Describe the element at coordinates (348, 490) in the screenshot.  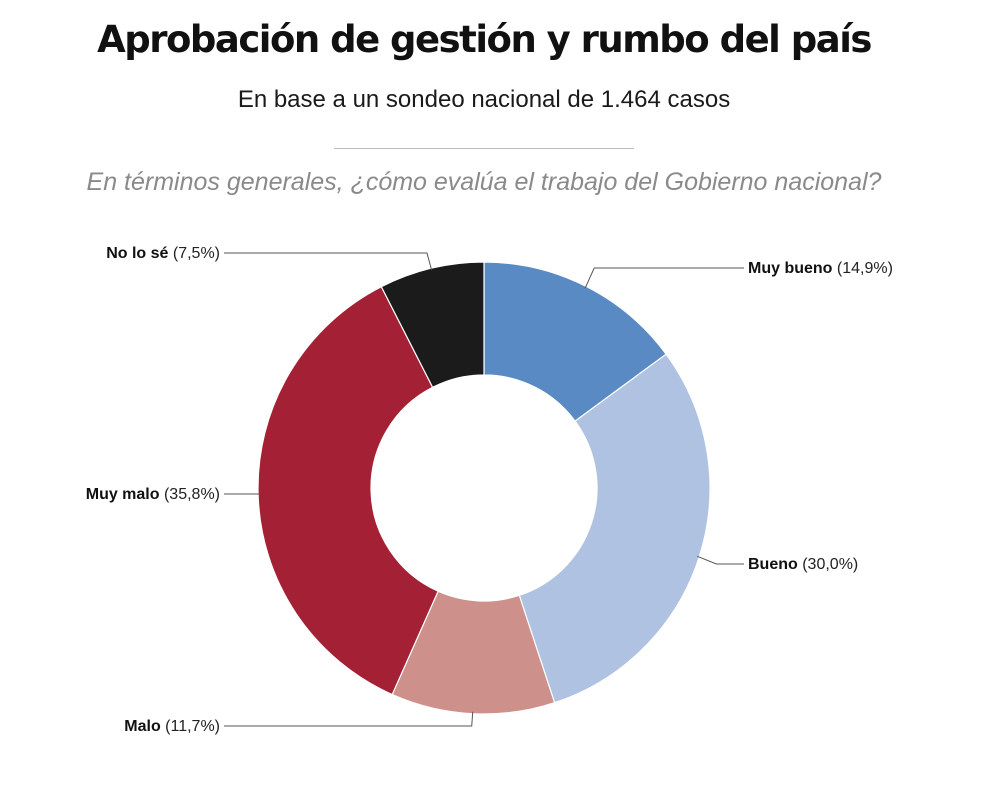
I see `slice-muy-malo` at that location.